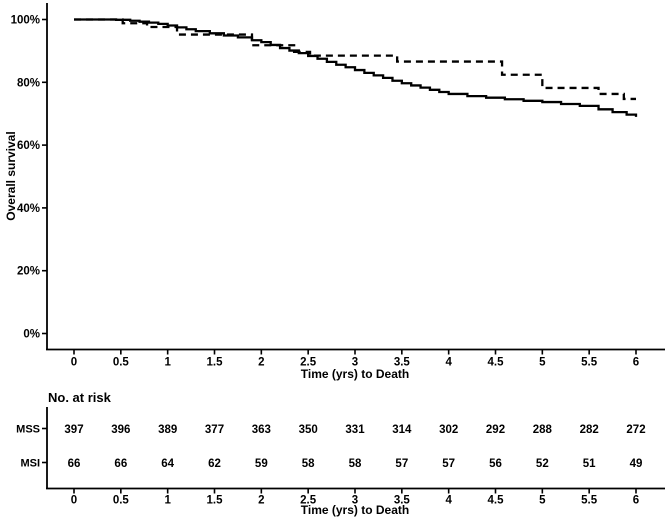 This screenshot has width=669, height=519. I want to click on x-tick-label: 1, so click(167, 363).